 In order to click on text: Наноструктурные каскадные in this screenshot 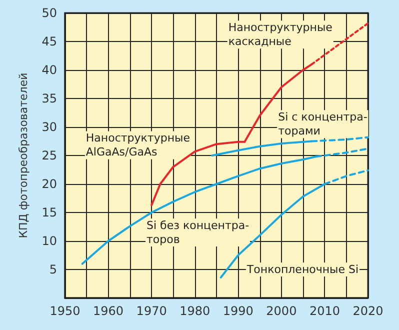, I will do `click(280, 34)`.